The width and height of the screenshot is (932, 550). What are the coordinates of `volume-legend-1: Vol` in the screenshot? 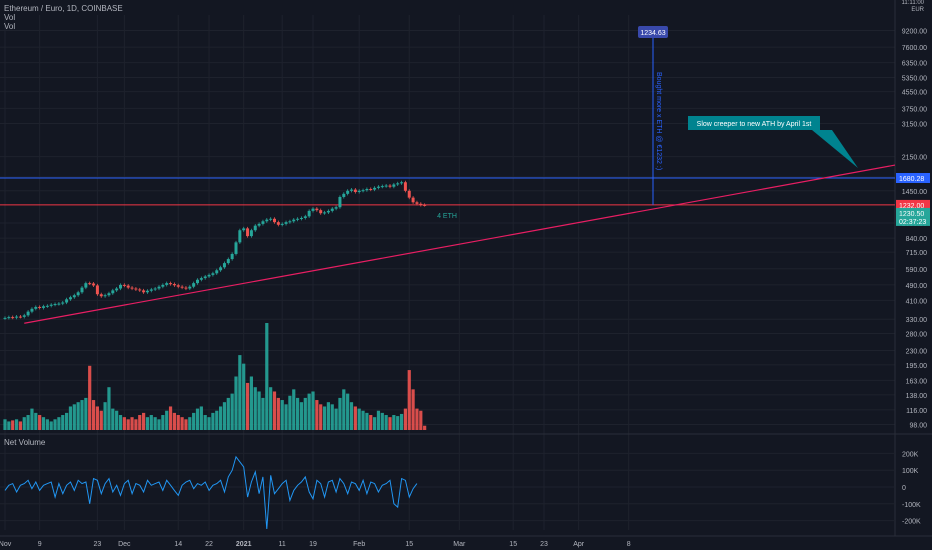 It's located at (10, 17).